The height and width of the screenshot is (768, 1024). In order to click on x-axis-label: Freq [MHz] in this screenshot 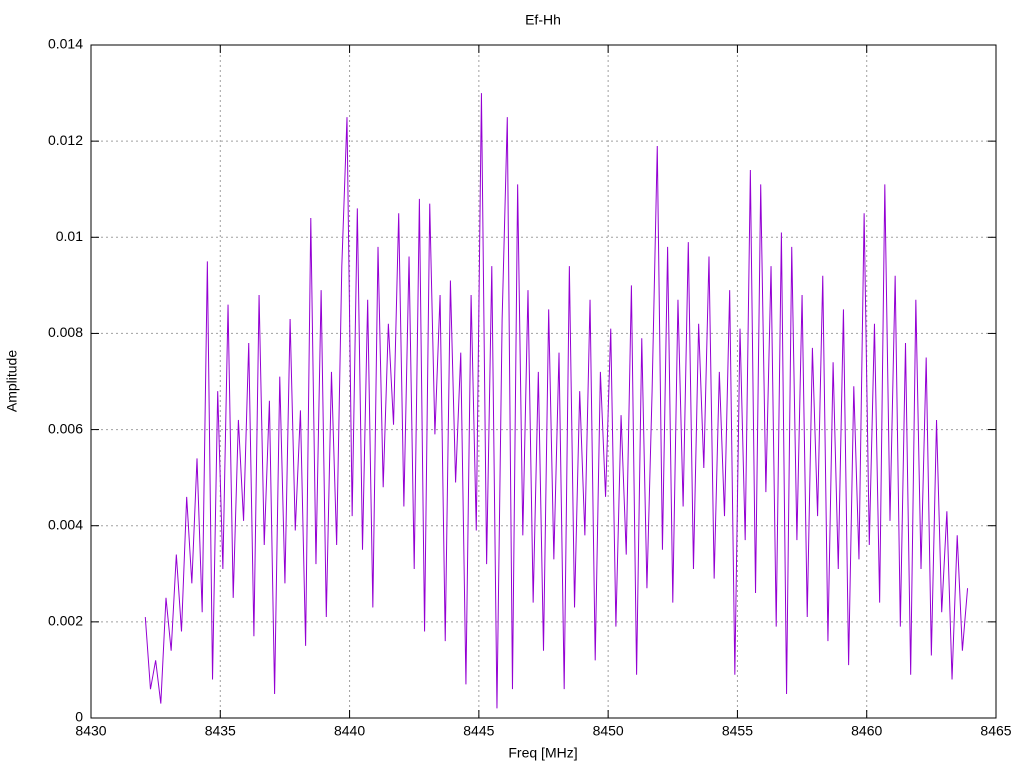, I will do `click(542, 753)`.